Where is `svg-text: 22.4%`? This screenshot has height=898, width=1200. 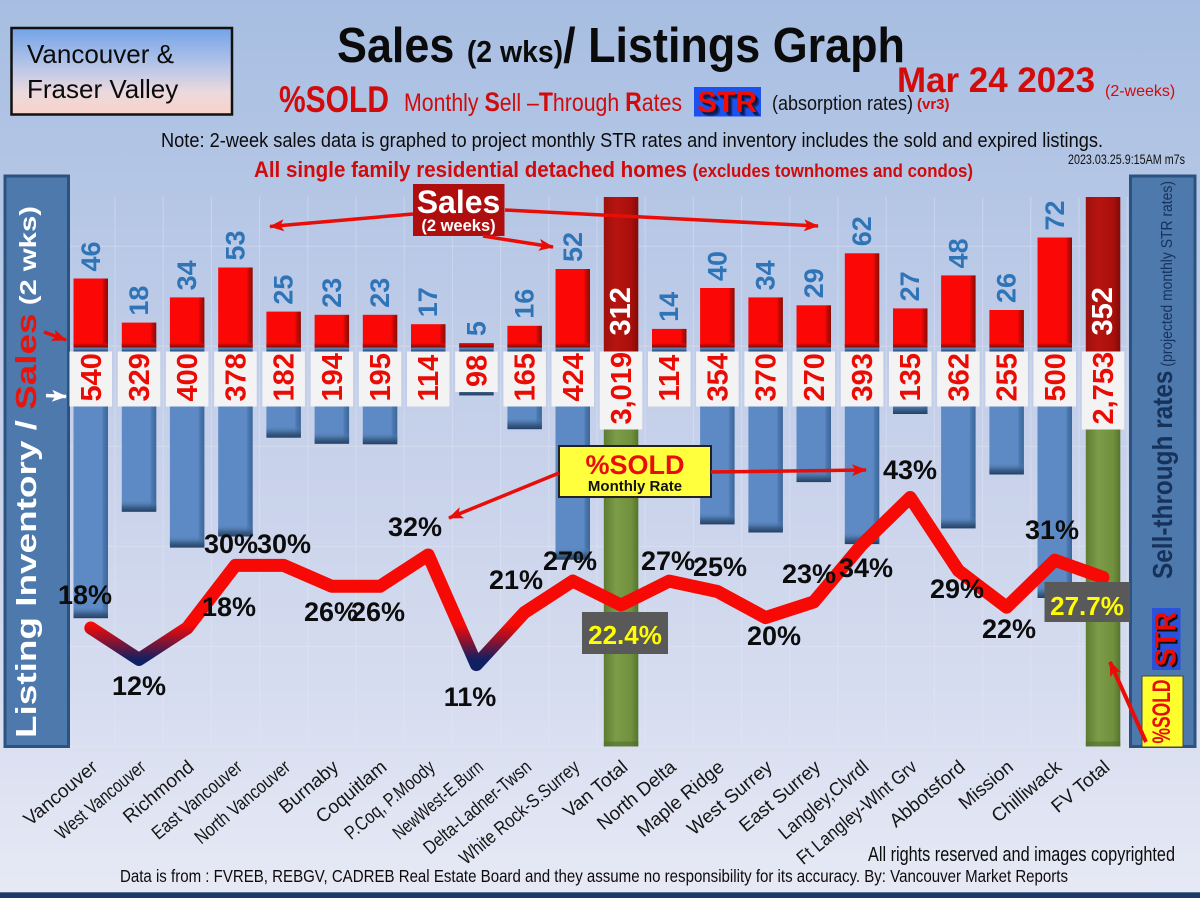
svg-text: 22.4% is located at coordinates (625, 635).